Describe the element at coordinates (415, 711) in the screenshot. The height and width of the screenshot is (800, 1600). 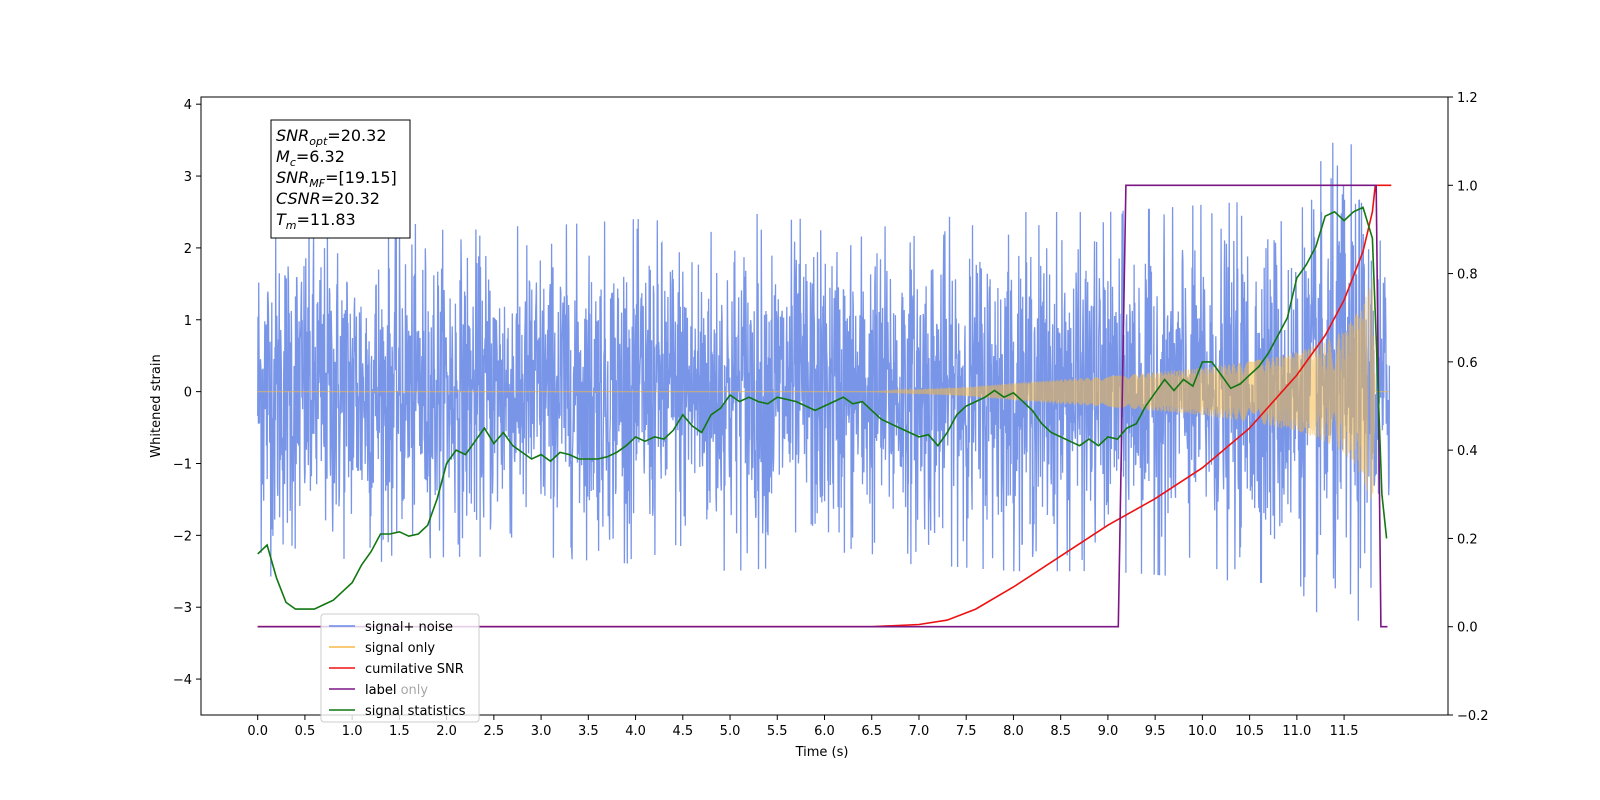
I see `legend-entry-label: signal statistics` at that location.